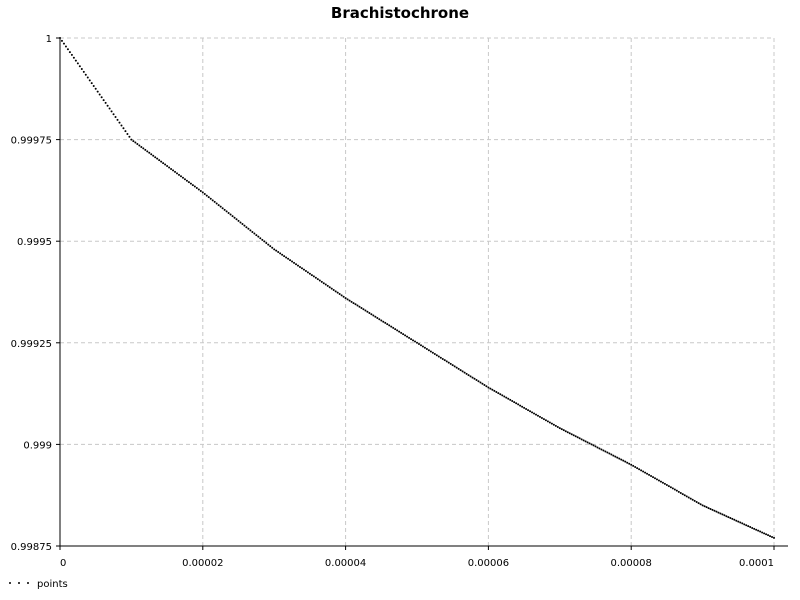  I want to click on chart-title: Brachistochrone, so click(400, 13).